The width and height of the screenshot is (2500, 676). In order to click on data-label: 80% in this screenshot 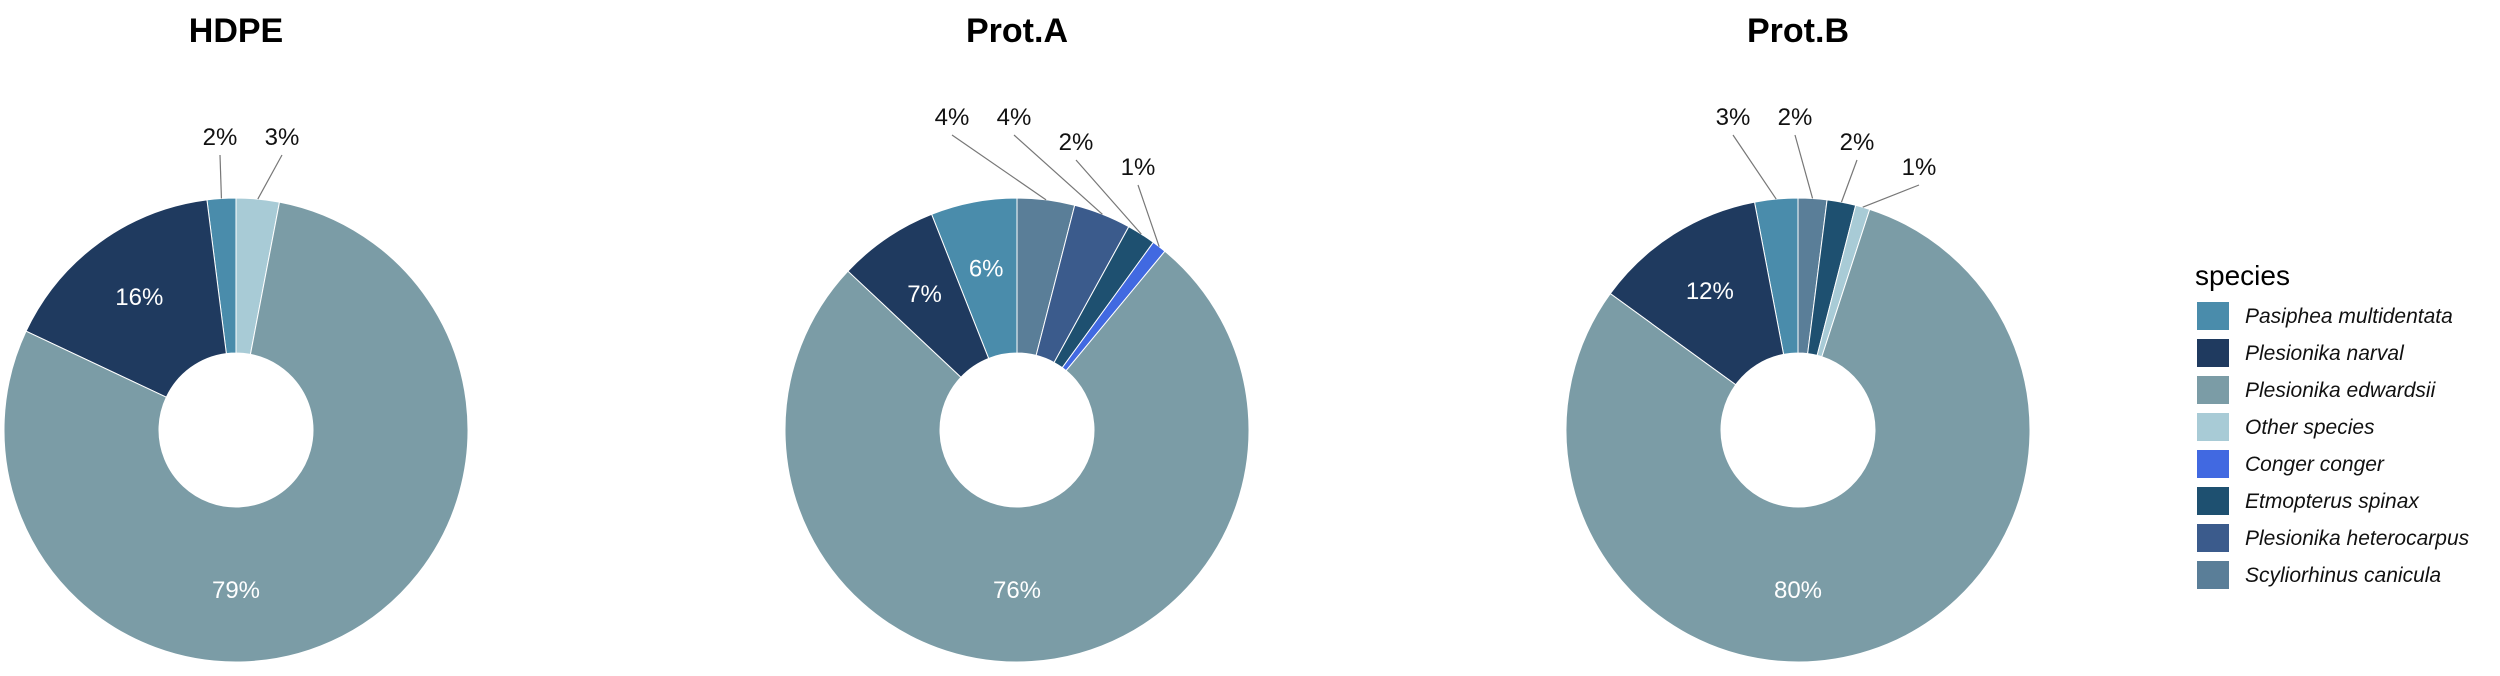, I will do `click(1798, 590)`.